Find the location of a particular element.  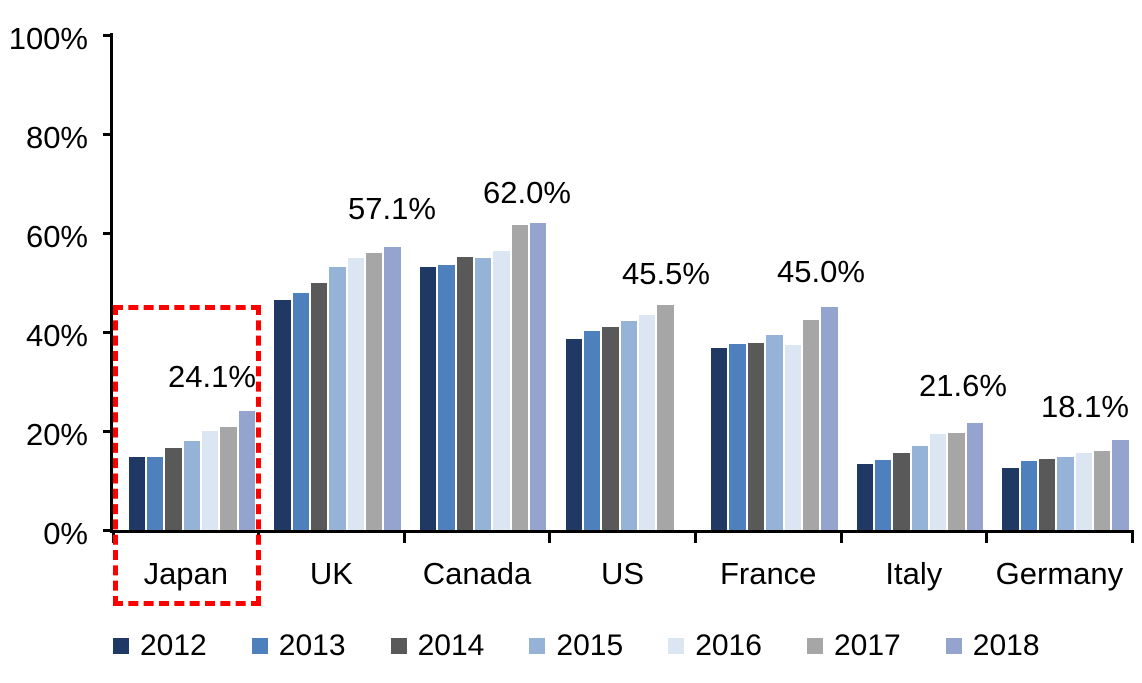

bar-canada-2015 is located at coordinates (483, 394).